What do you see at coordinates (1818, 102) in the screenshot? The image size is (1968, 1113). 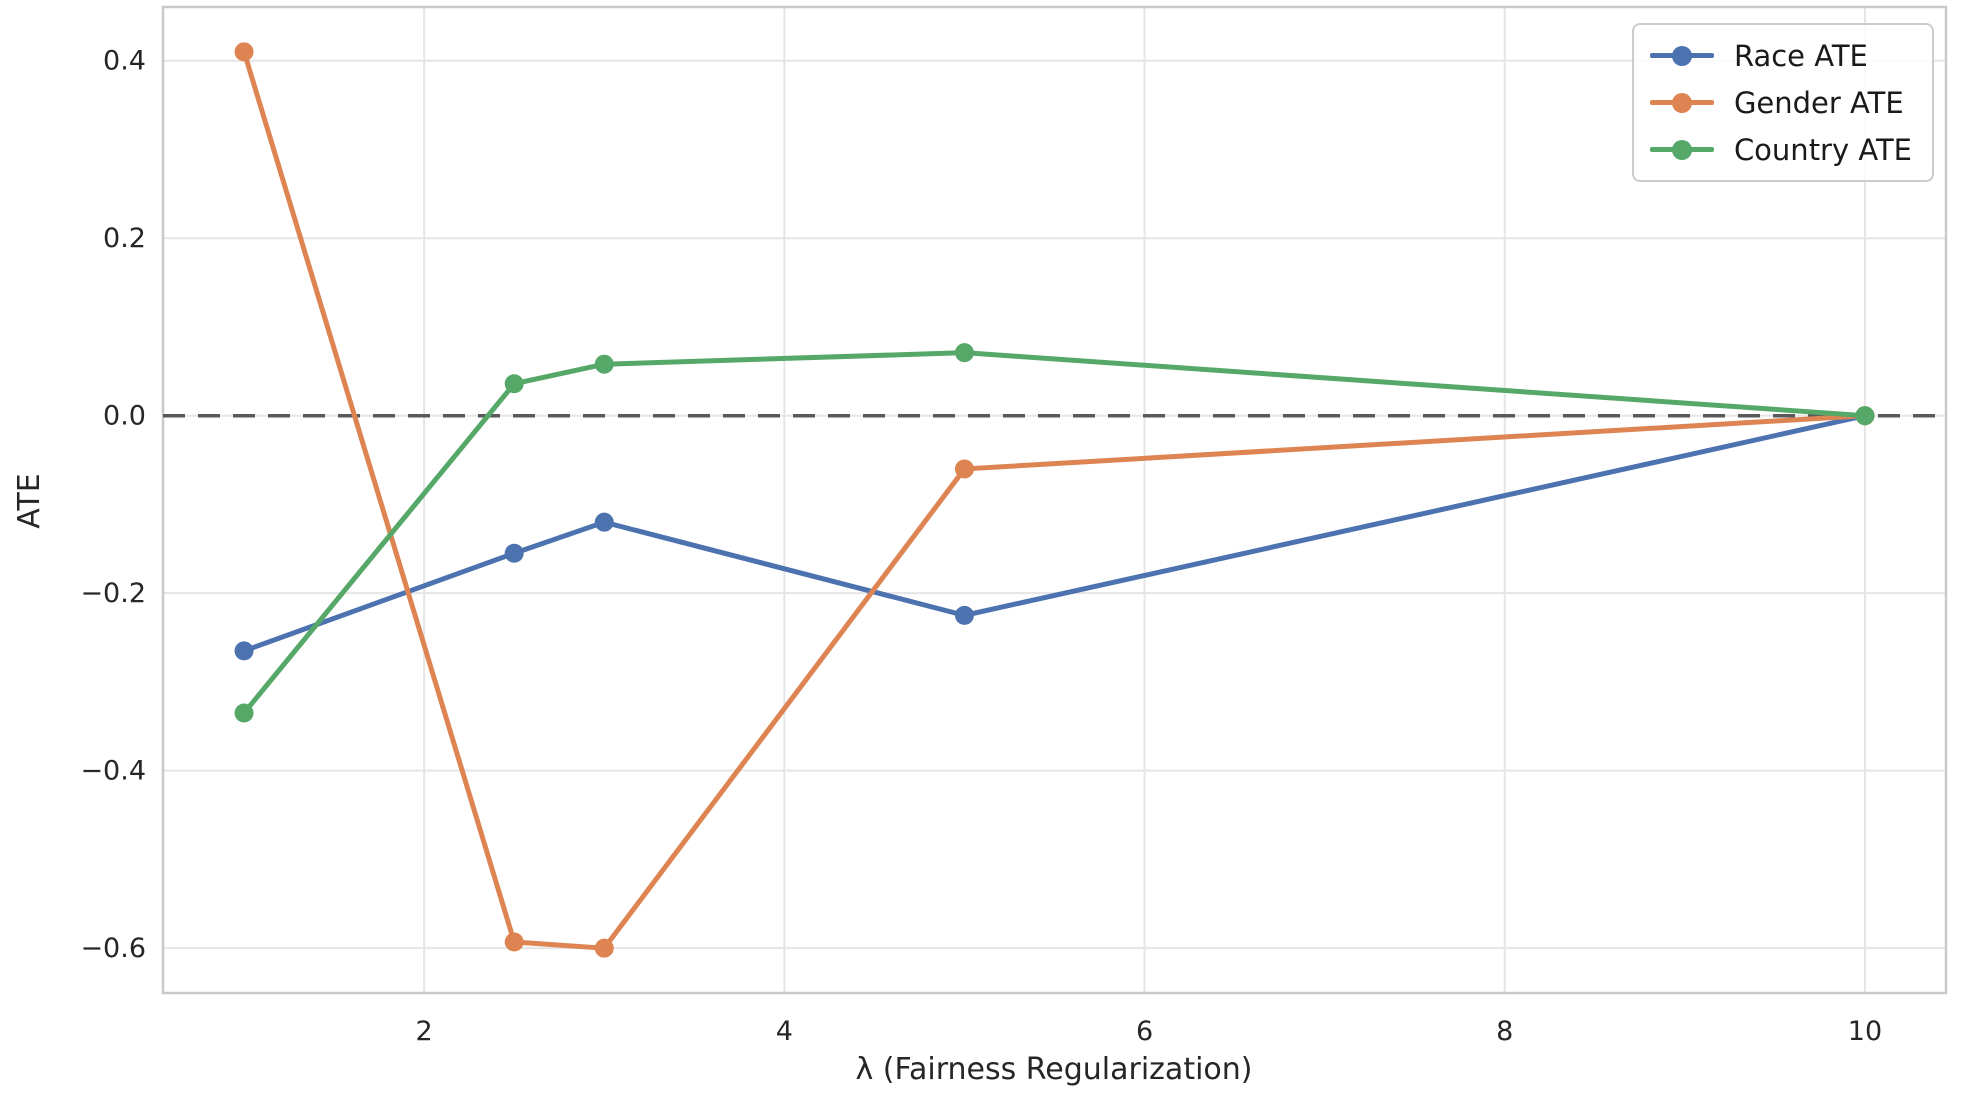 I see `legend-label-gender: Gender ATE` at bounding box center [1818, 102].